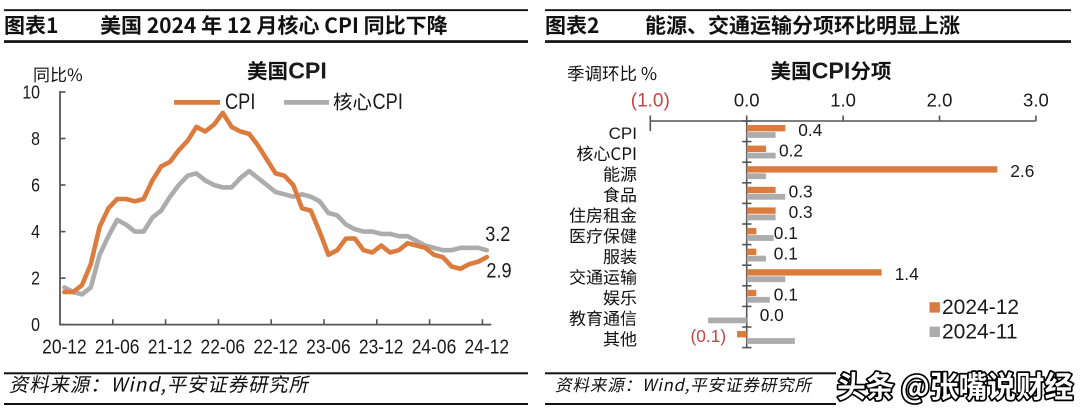  Describe the element at coordinates (791, 150) in the screenshot. I see `svg-text: 0.2` at that location.